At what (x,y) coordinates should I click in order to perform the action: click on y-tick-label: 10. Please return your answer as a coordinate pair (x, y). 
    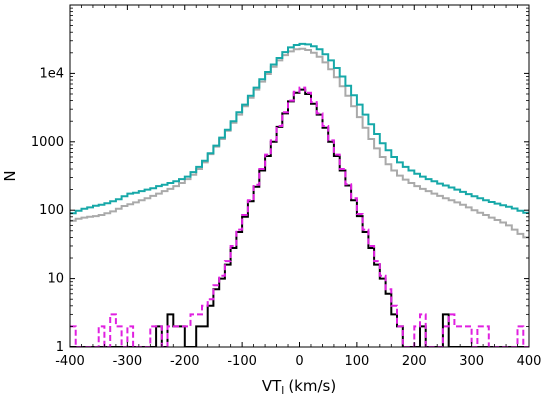
    Looking at the image, I should click on (55, 279).